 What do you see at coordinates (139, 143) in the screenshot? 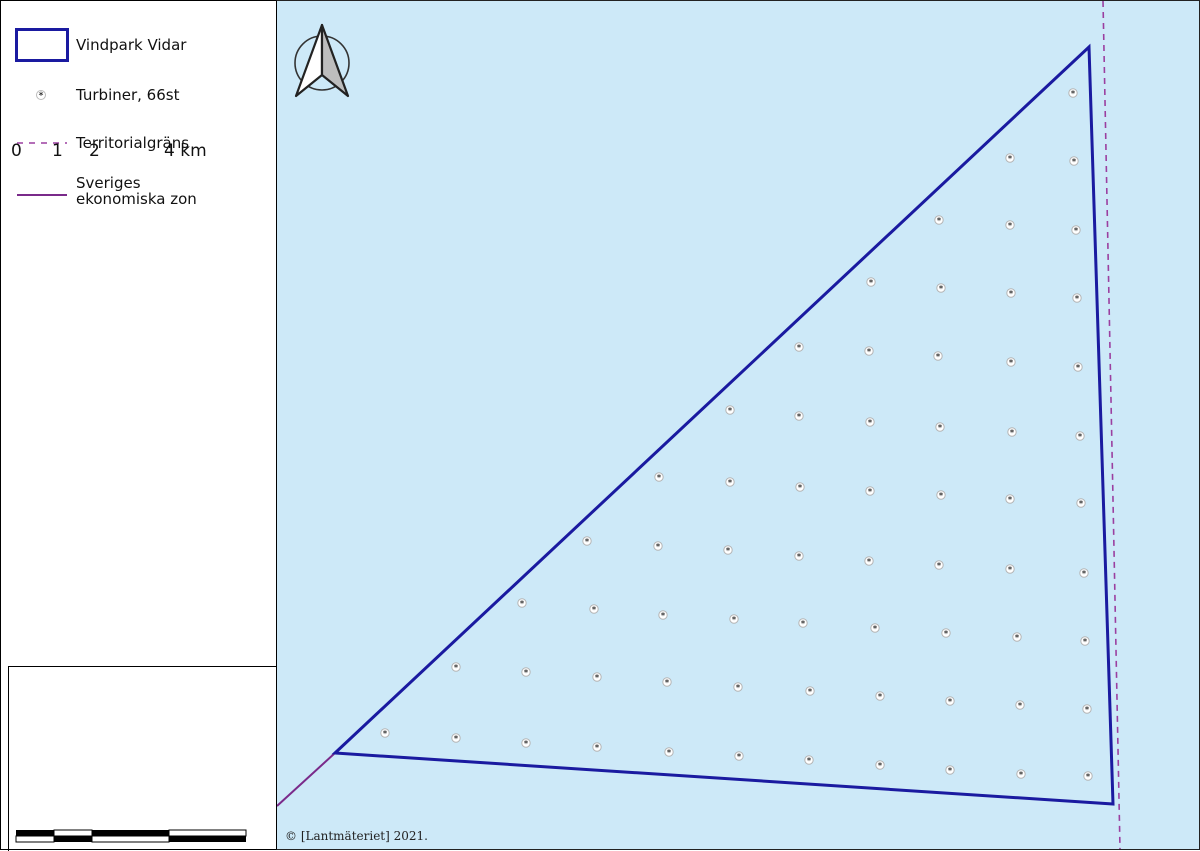
I see `legend-item-territorial: Territorialgräns` at bounding box center [139, 143].